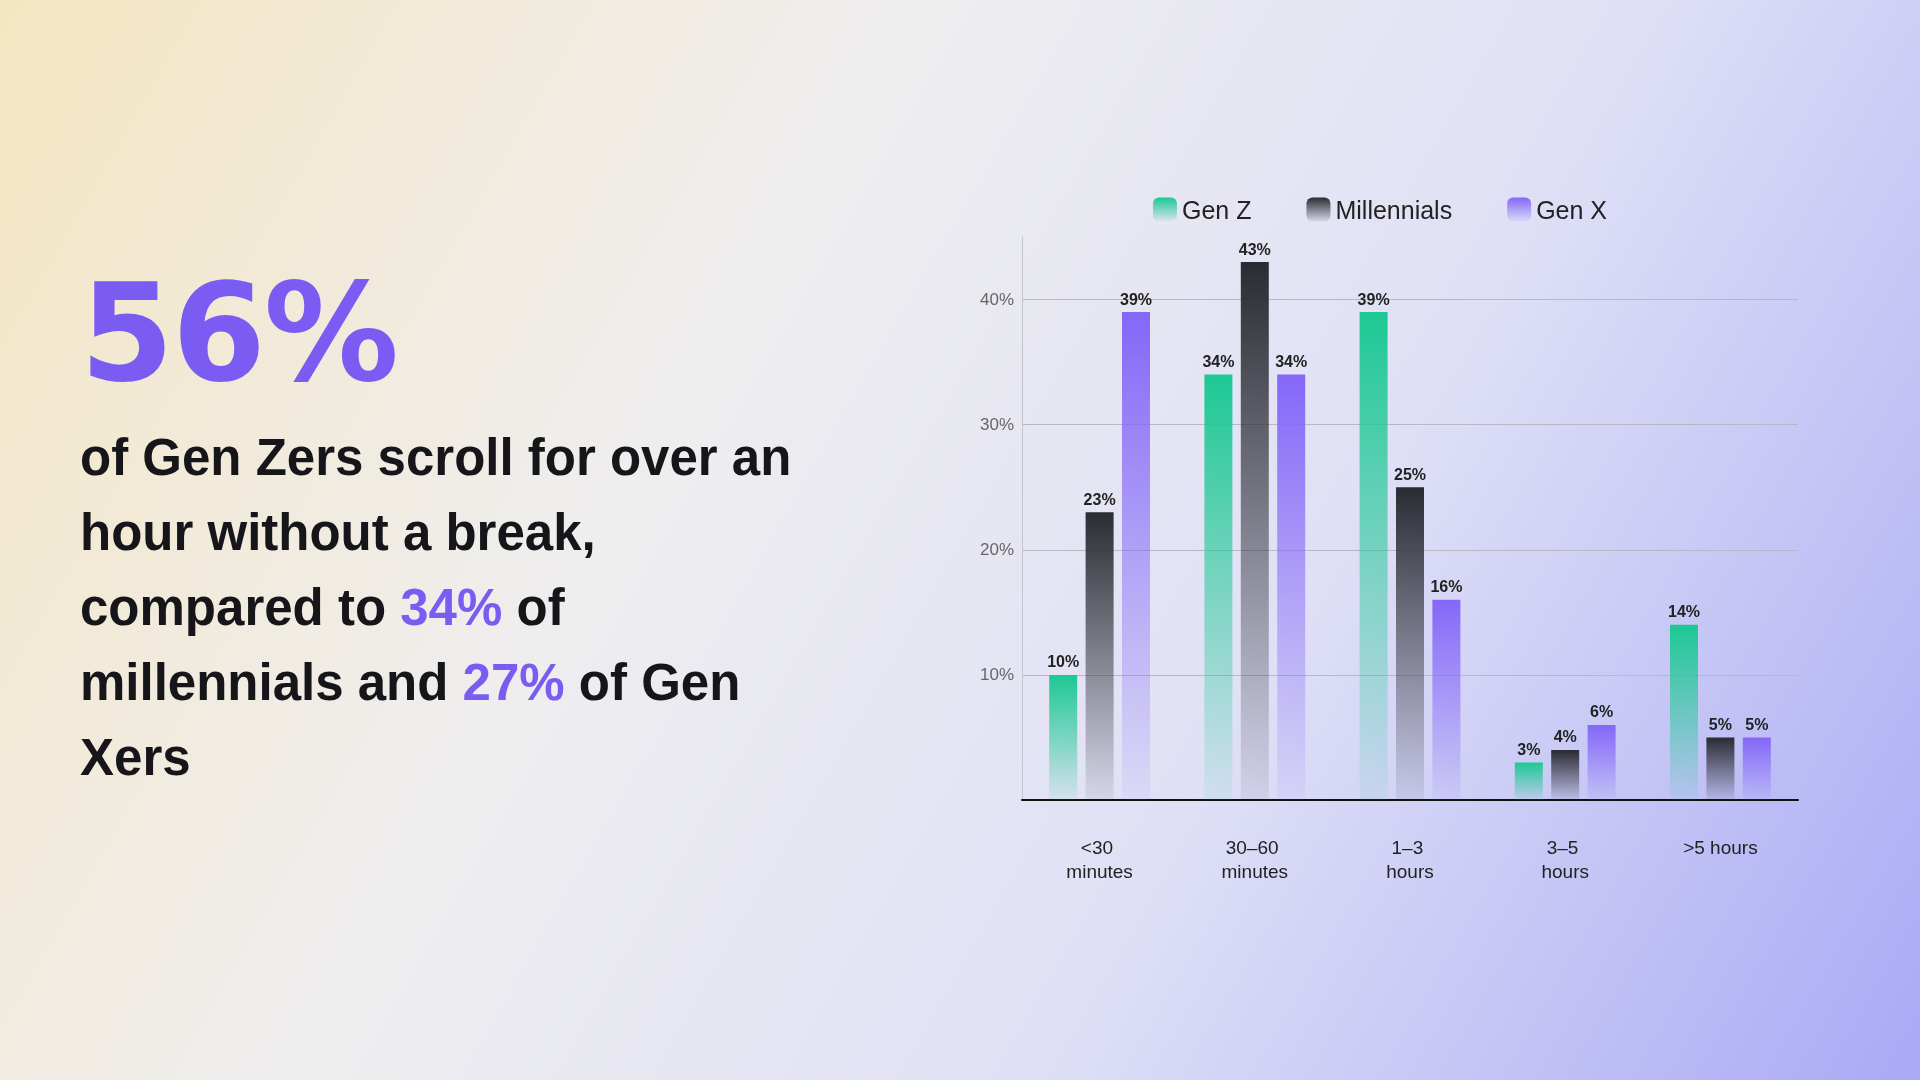 The image size is (1920, 1080). What do you see at coordinates (1063, 662) in the screenshot?
I see `data-label: 10%` at bounding box center [1063, 662].